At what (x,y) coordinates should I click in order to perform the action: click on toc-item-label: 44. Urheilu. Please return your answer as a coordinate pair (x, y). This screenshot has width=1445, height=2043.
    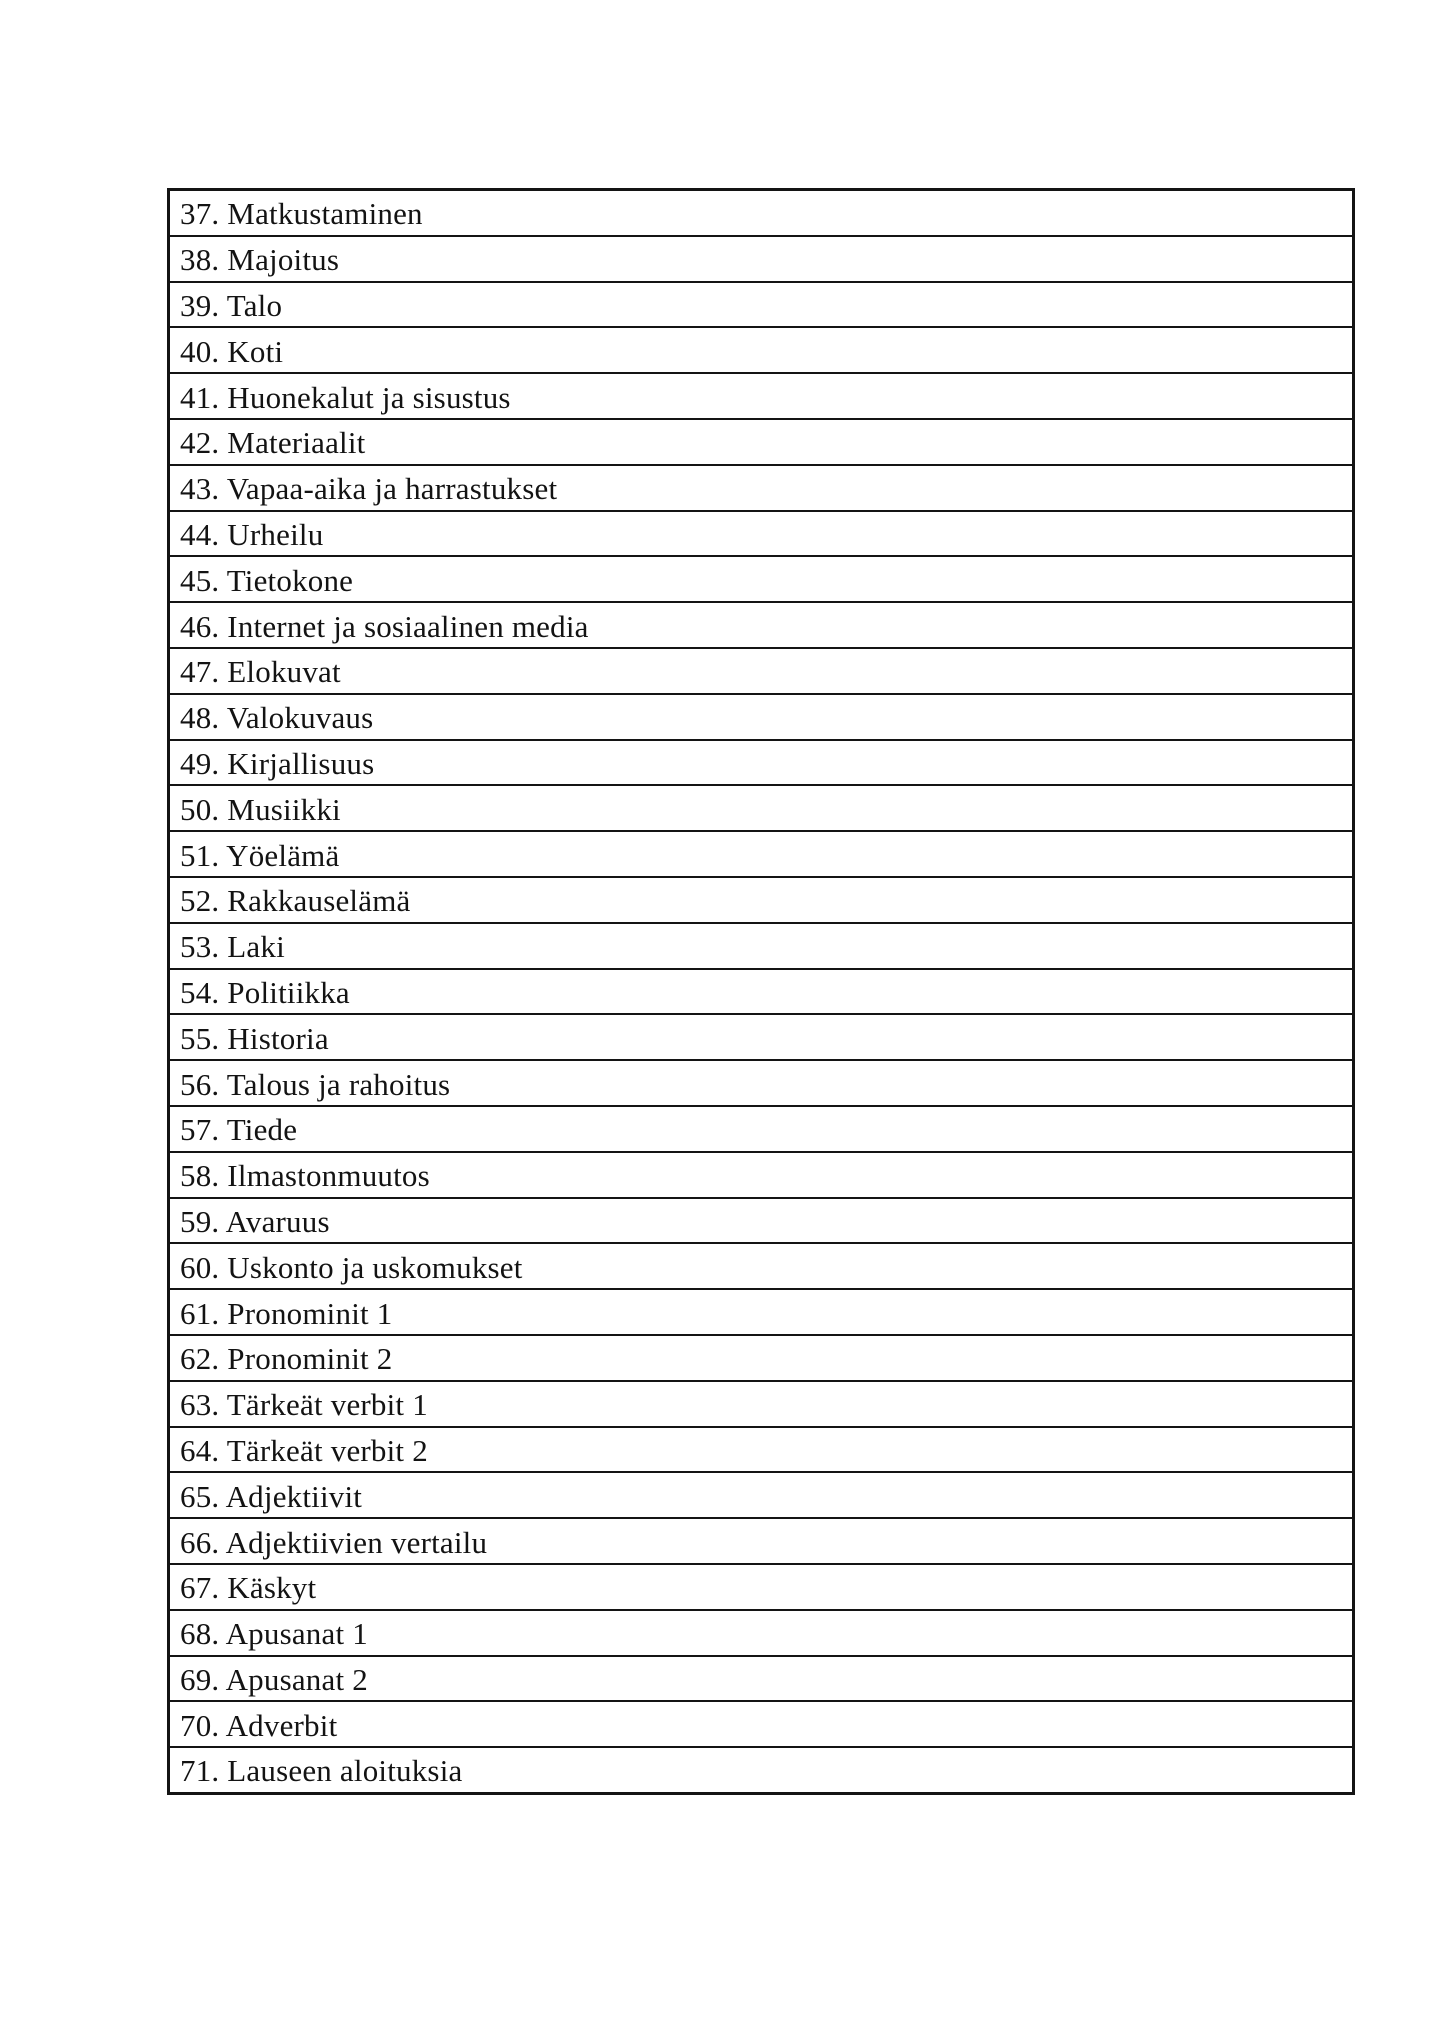
    Looking at the image, I should click on (252, 534).